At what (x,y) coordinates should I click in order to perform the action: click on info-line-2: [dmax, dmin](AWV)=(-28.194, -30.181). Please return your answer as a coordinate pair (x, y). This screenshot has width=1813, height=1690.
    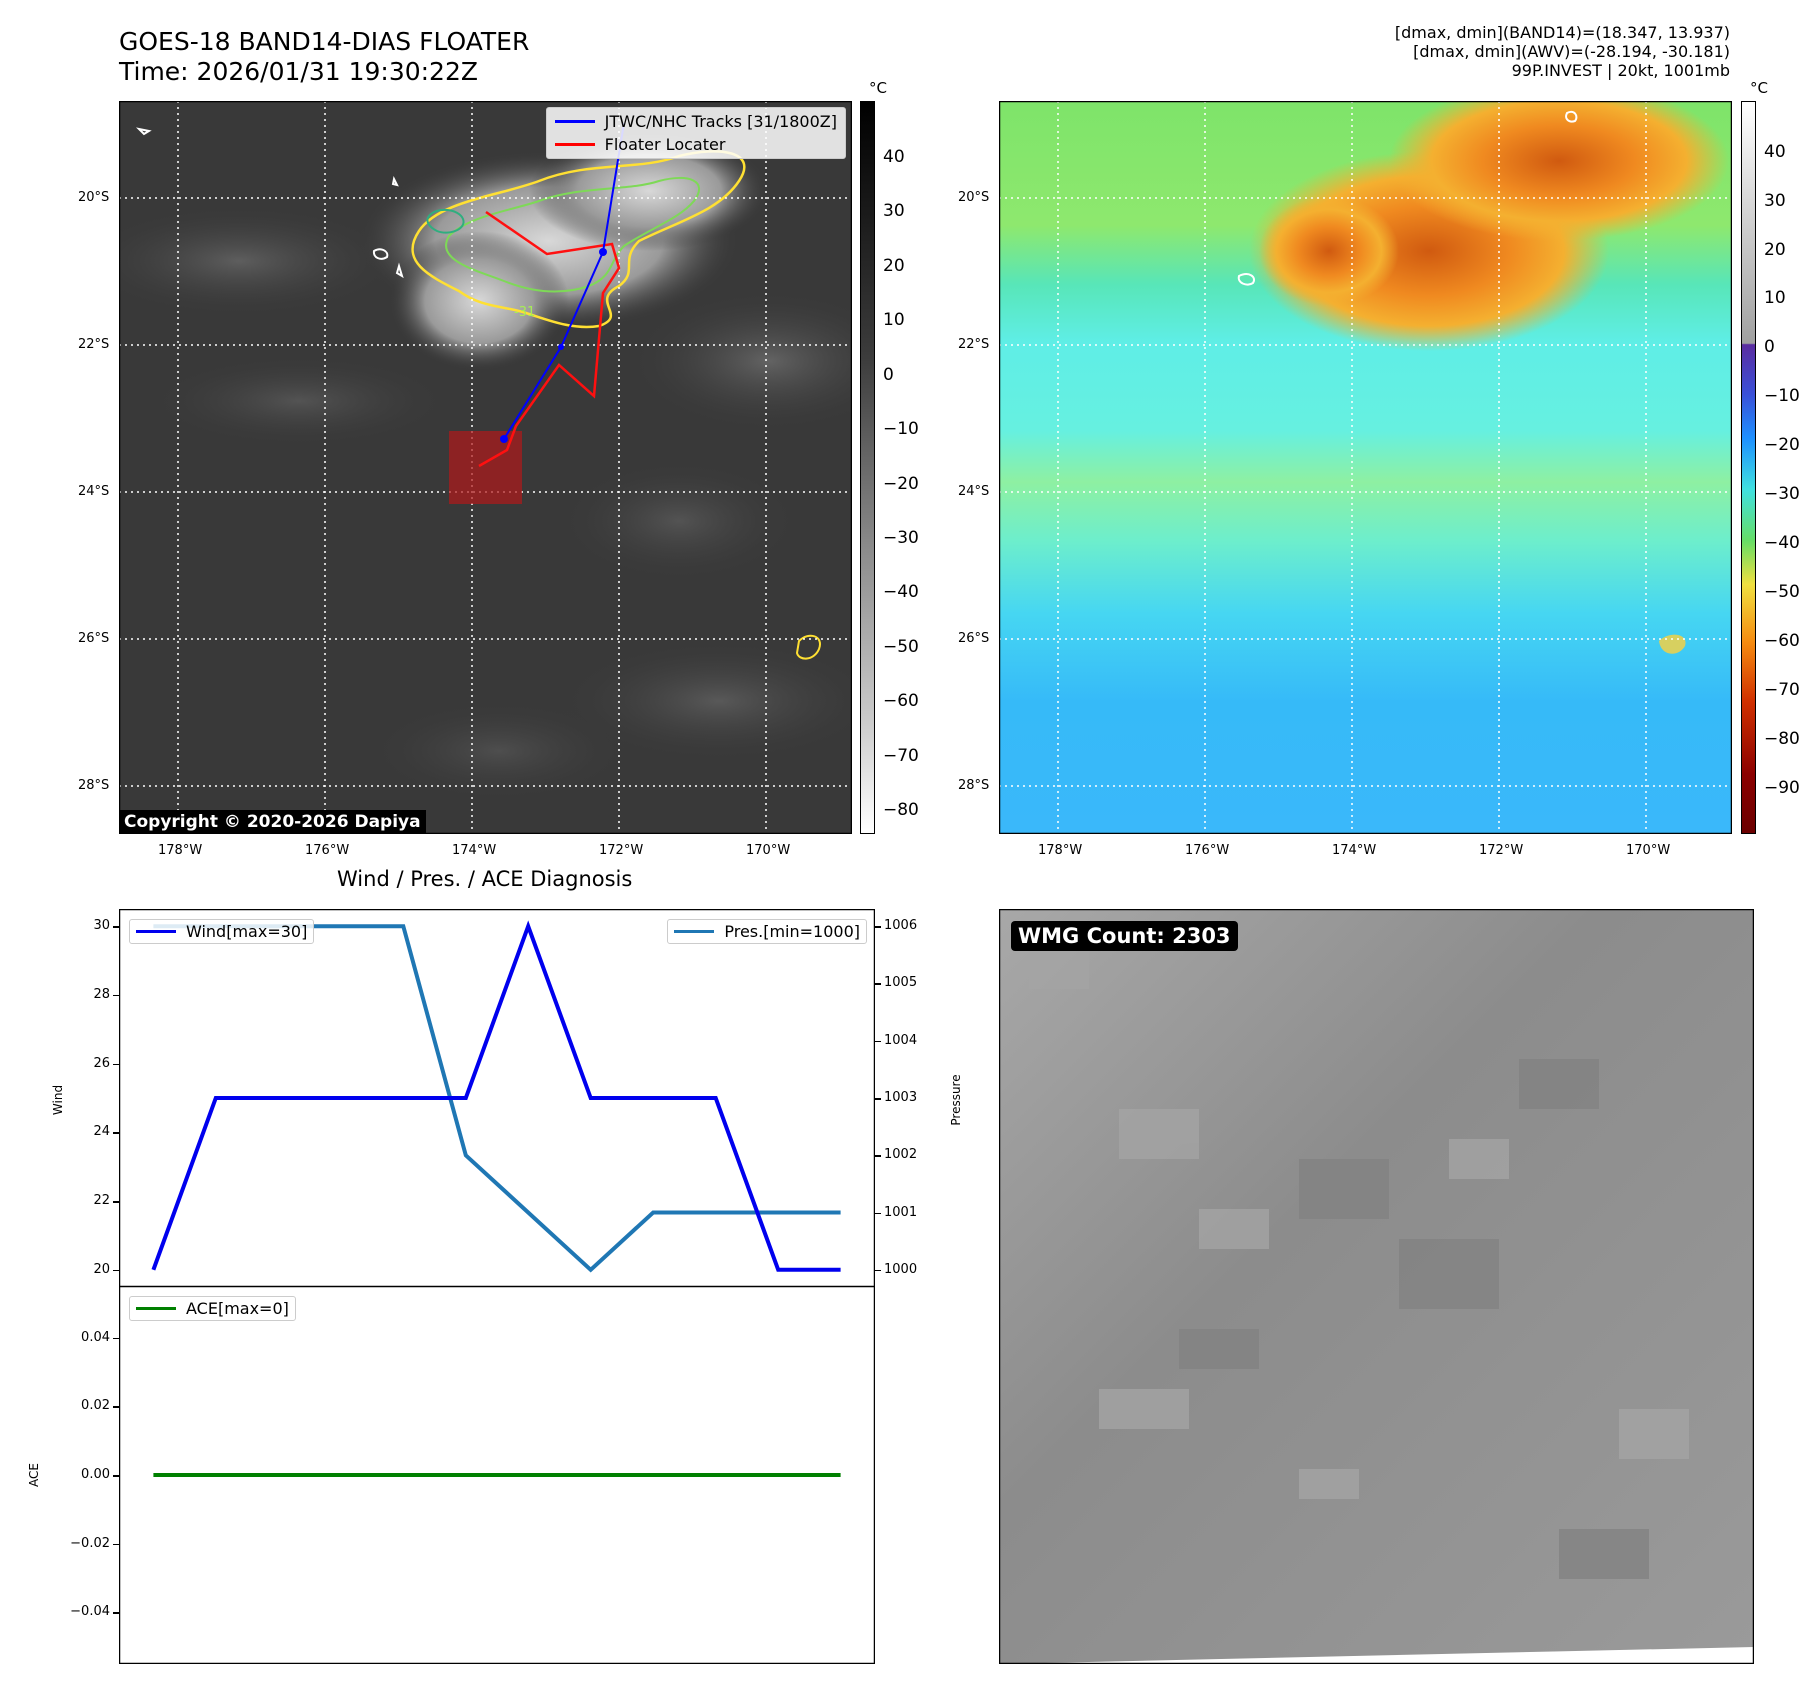
    Looking at the image, I should click on (1571, 51).